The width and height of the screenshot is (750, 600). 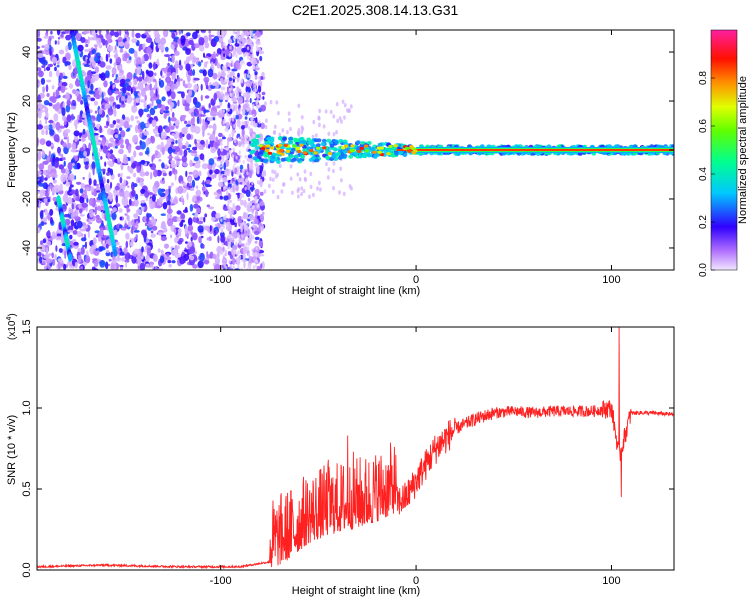 What do you see at coordinates (460, 149) in the screenshot?
I see `carrier-line` at bounding box center [460, 149].